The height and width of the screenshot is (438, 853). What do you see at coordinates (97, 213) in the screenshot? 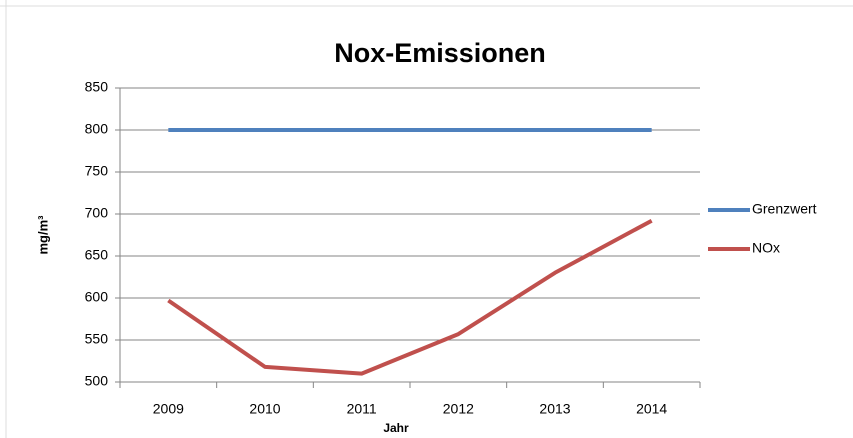
I see `y-tick-label: 700` at bounding box center [97, 213].